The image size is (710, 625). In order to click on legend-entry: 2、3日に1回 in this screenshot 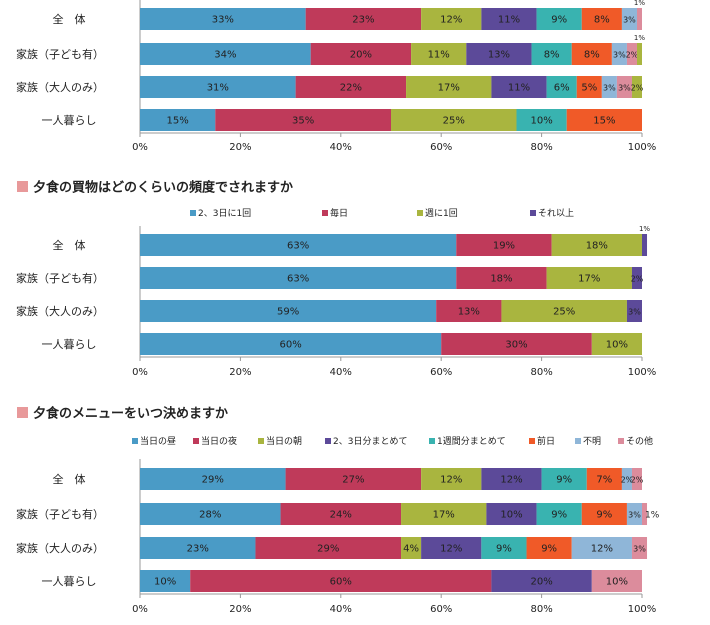, I will do `click(224, 213)`.